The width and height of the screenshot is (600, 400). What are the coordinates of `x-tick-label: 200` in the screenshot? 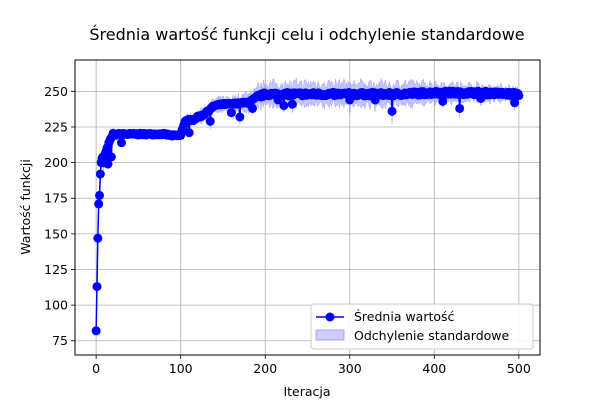 It's located at (265, 368).